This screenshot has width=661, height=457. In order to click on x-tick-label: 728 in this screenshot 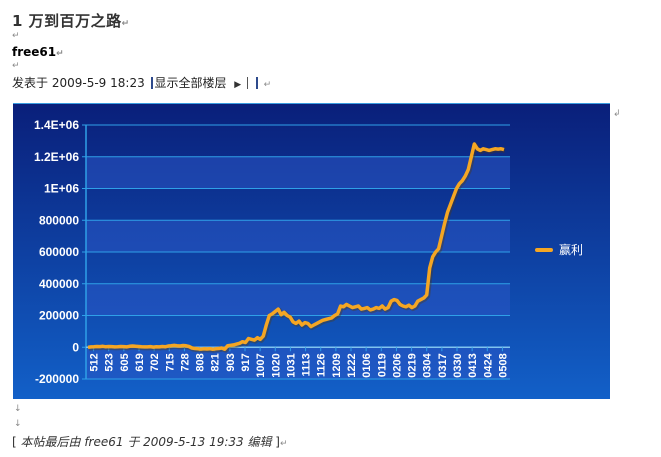, I will do `click(185, 362)`.